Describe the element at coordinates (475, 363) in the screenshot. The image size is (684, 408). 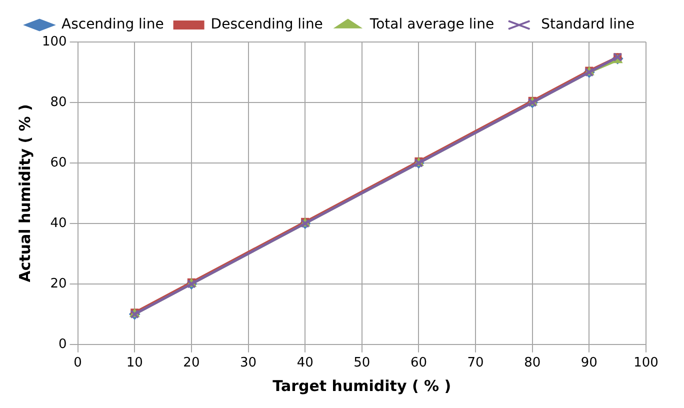
I see `x-tick-label: 70` at that location.